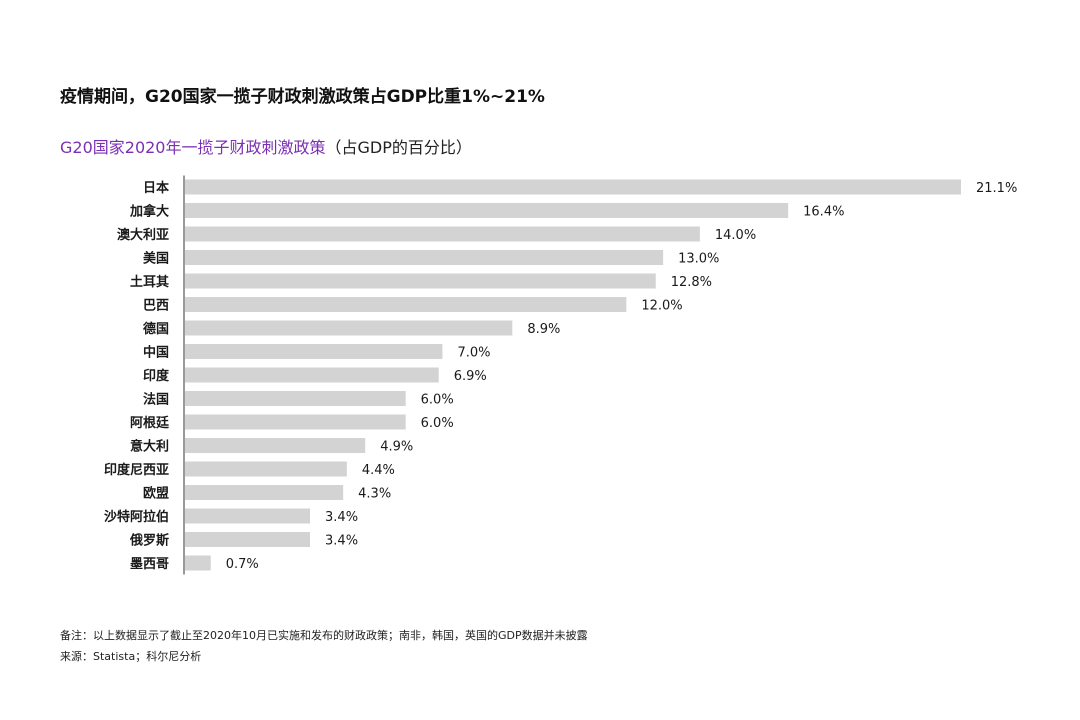 Image resolution: width=1080 pixels, height=720 pixels. Describe the element at coordinates (193, 147) in the screenshot. I see `subtitle-accent: G20国家2020年一揽子财政刺激政策` at that location.